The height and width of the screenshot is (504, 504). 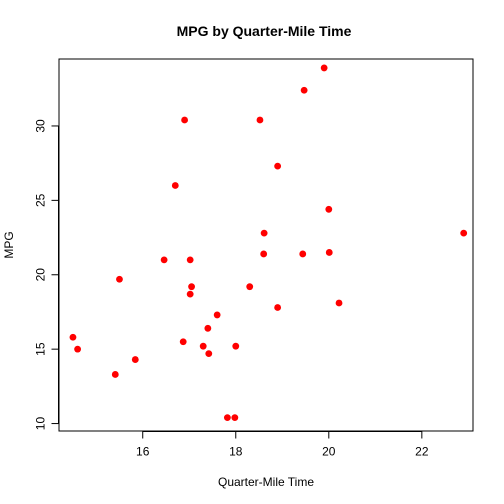 I want to click on y-tick-label: 25, so click(x=41, y=200).